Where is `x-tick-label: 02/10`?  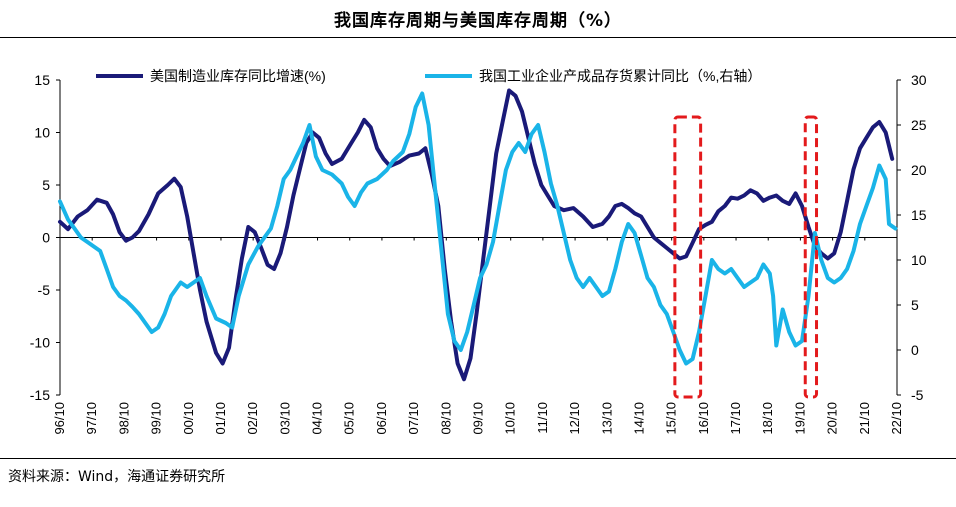 x-tick-label: 02/10 is located at coordinates (252, 418).